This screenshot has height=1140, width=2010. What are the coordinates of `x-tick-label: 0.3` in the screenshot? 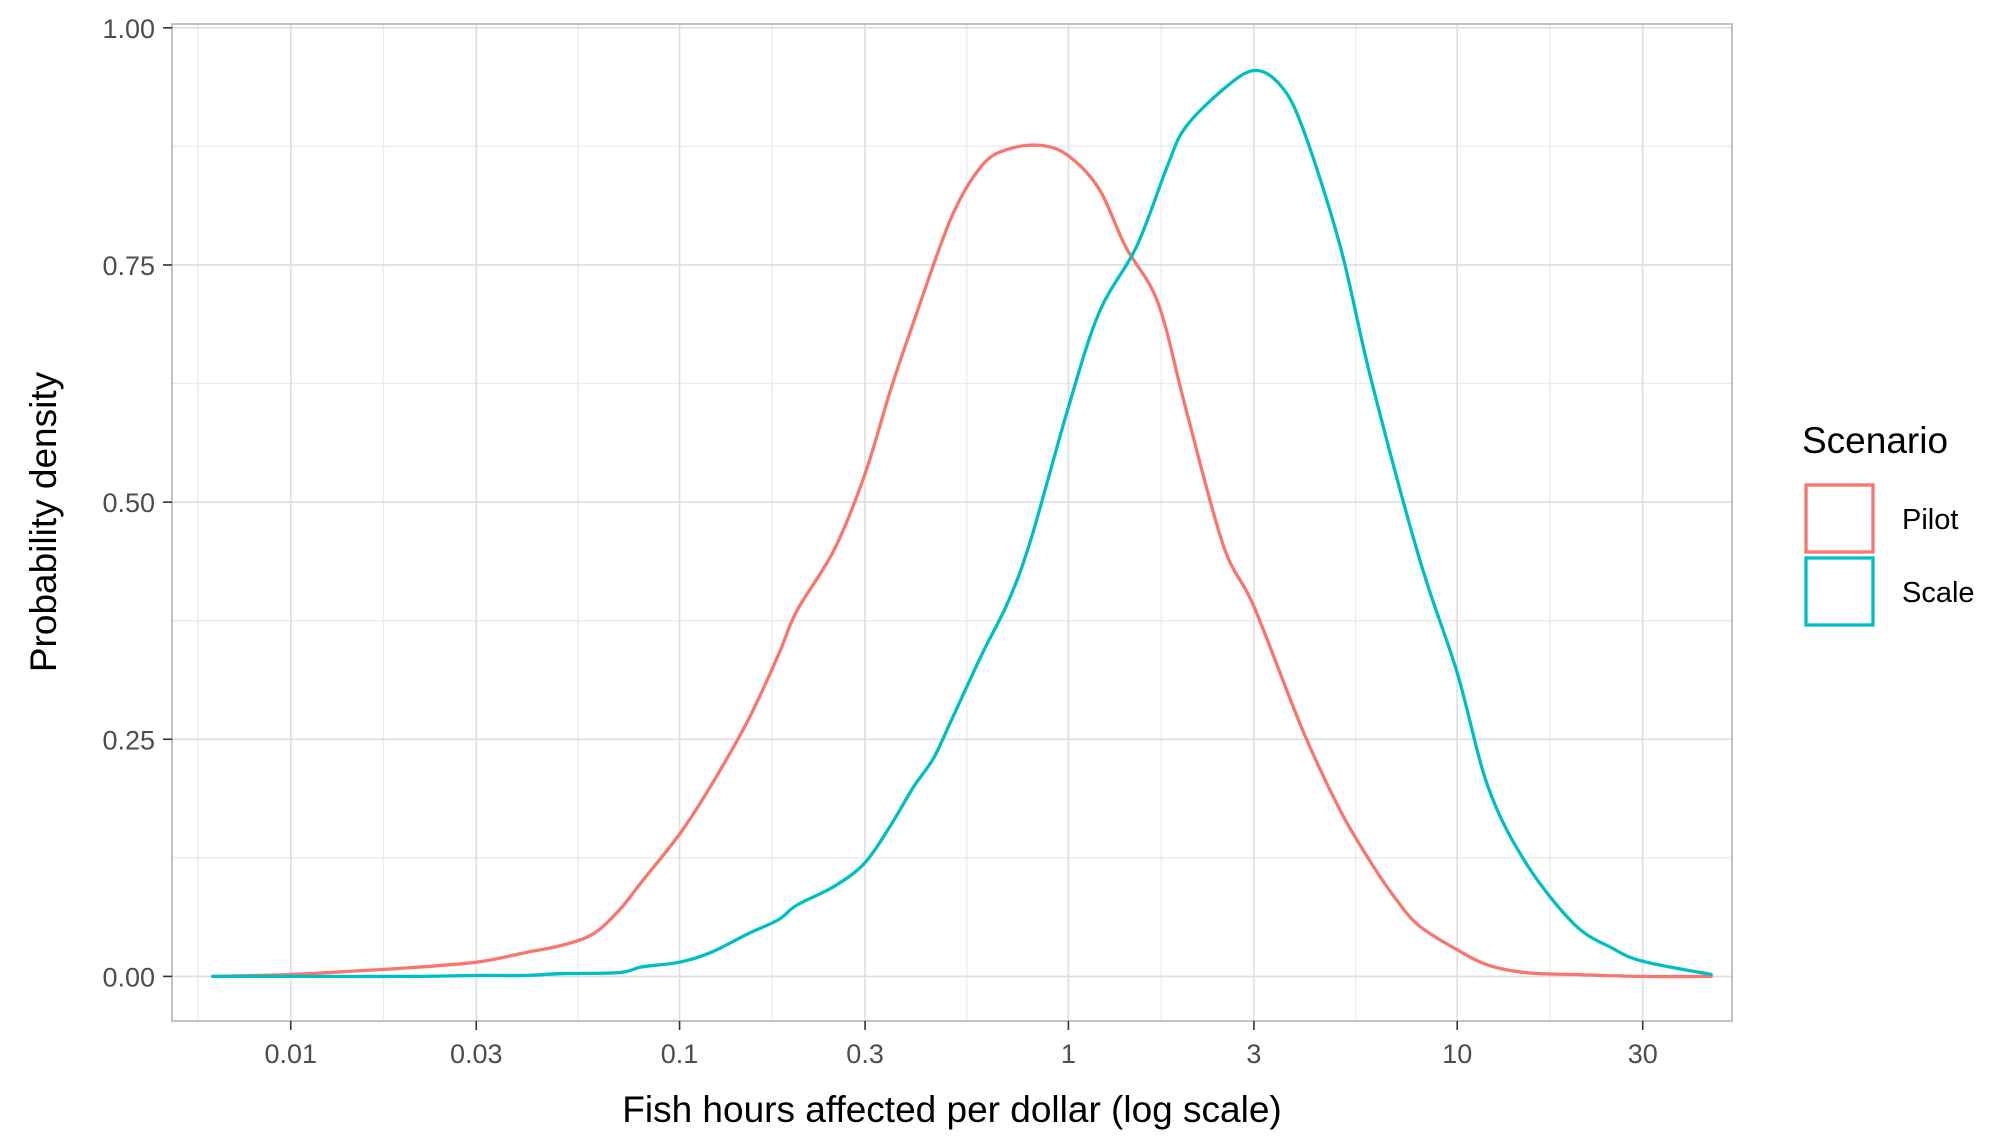 It's located at (865, 1054).